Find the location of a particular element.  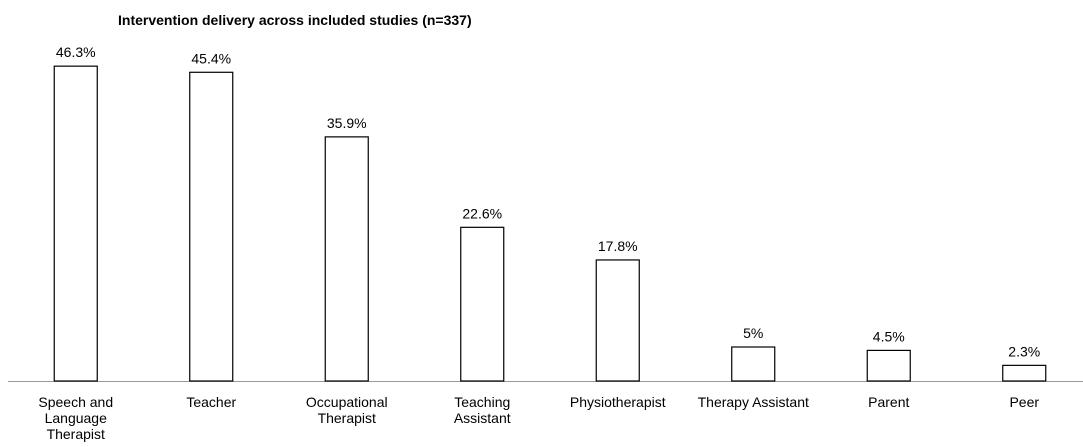

x-tick-label: Speech and Language Therapist is located at coordinates (75, 418).